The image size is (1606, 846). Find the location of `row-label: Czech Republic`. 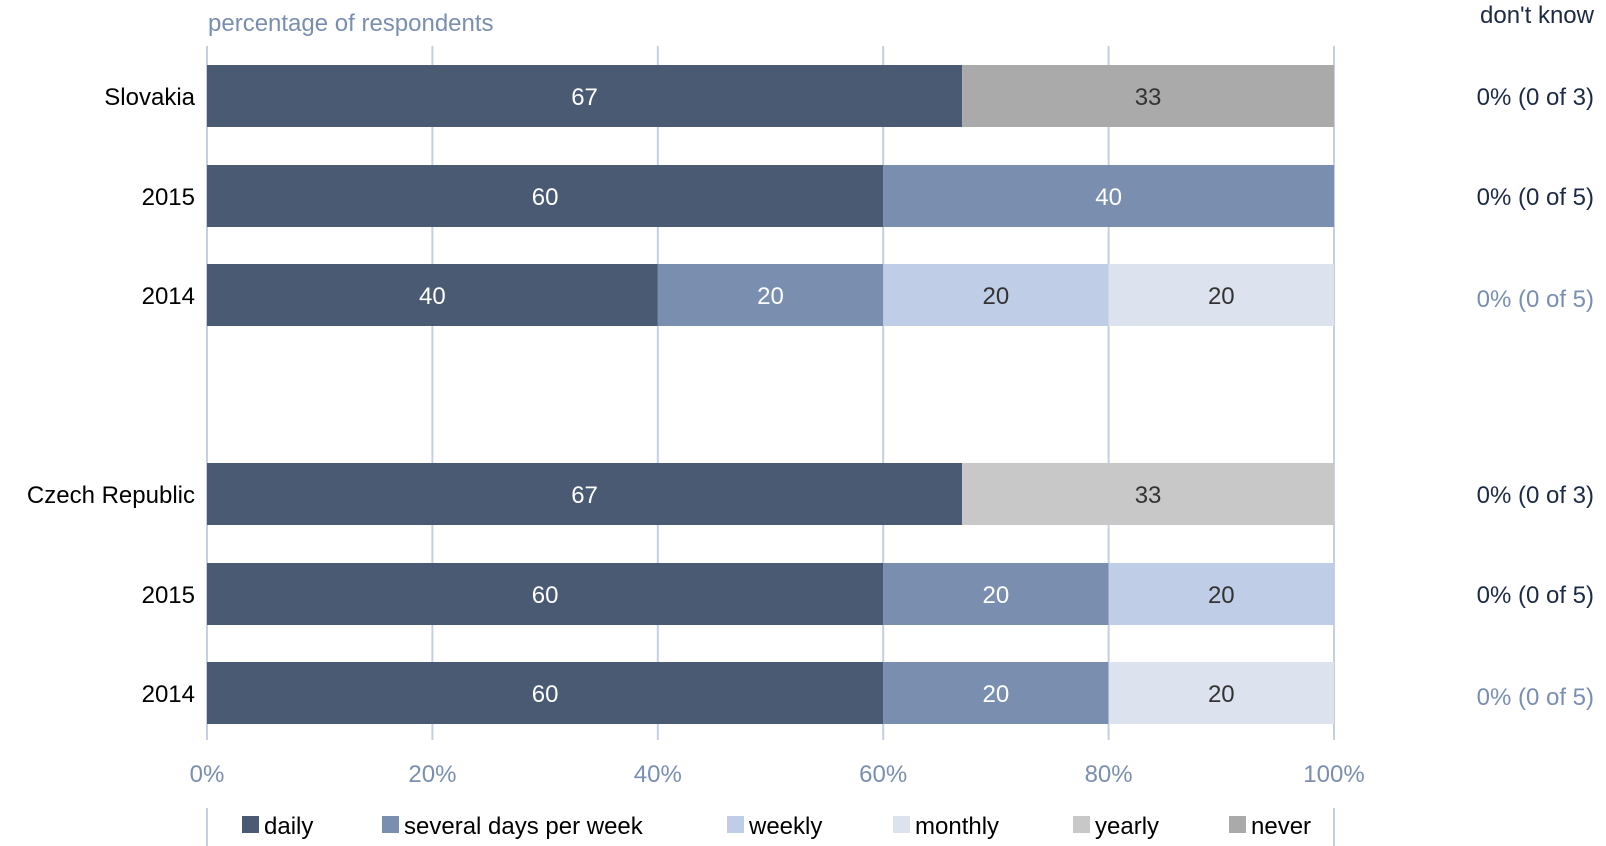

row-label: Czech Republic is located at coordinates (111, 495).